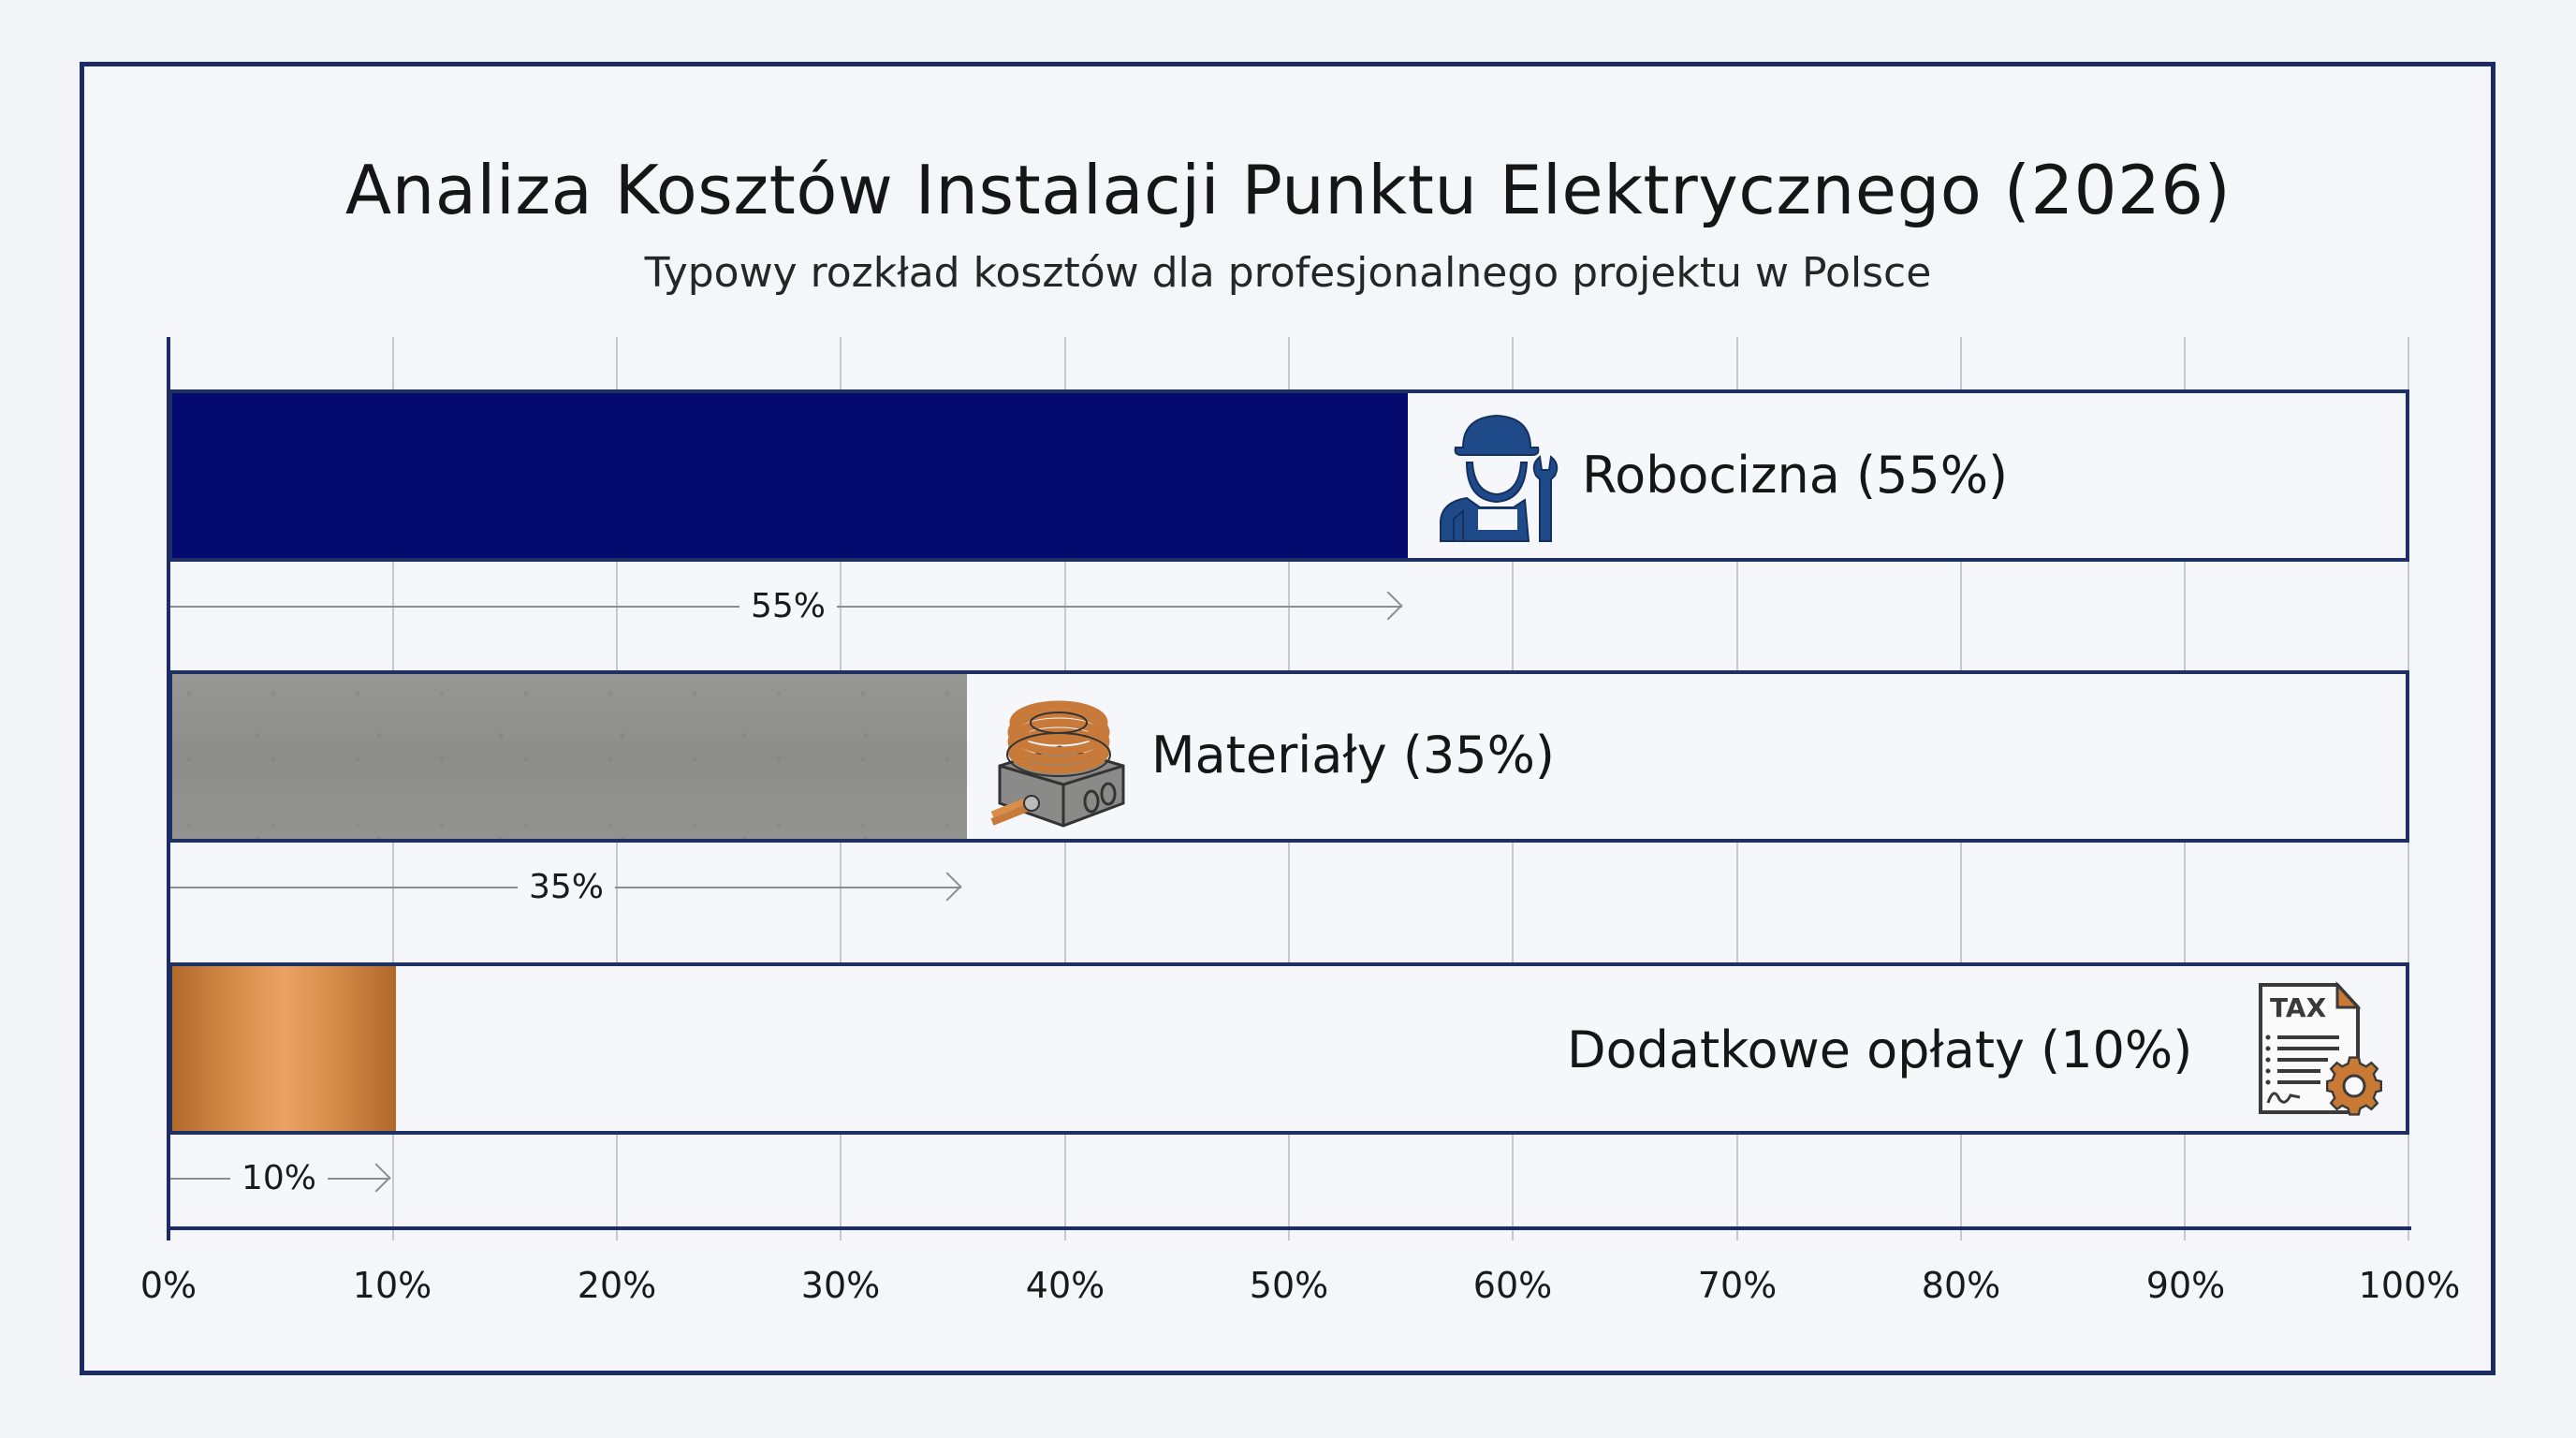  Describe the element at coordinates (284, 1048) in the screenshot. I see `bar-fees` at that location.